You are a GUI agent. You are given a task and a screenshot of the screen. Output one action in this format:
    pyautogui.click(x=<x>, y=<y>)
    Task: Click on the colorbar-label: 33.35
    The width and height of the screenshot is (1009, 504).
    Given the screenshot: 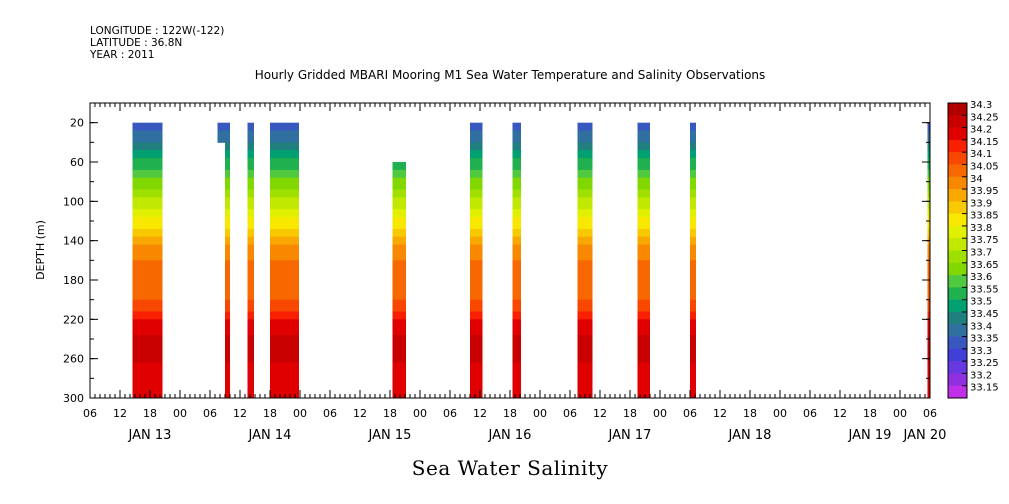 What is the action you would take?
    pyautogui.click(x=984, y=339)
    